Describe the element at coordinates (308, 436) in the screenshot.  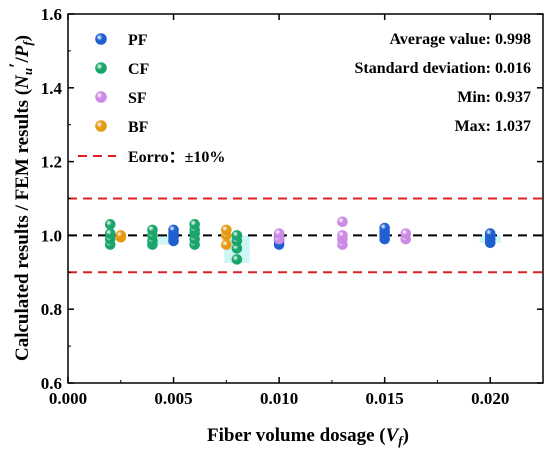
I see `x-axis-title: Fiber volume dosage (Vf)` at that location.